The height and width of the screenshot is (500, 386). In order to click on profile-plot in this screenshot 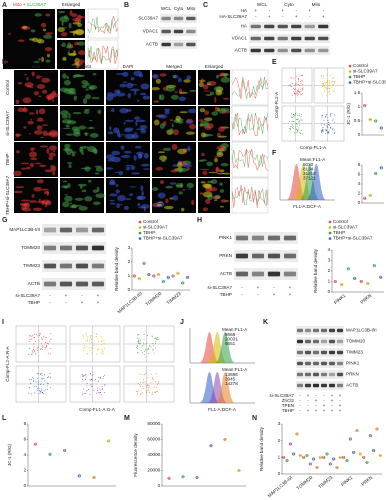, I will do `click(103, 23)`.